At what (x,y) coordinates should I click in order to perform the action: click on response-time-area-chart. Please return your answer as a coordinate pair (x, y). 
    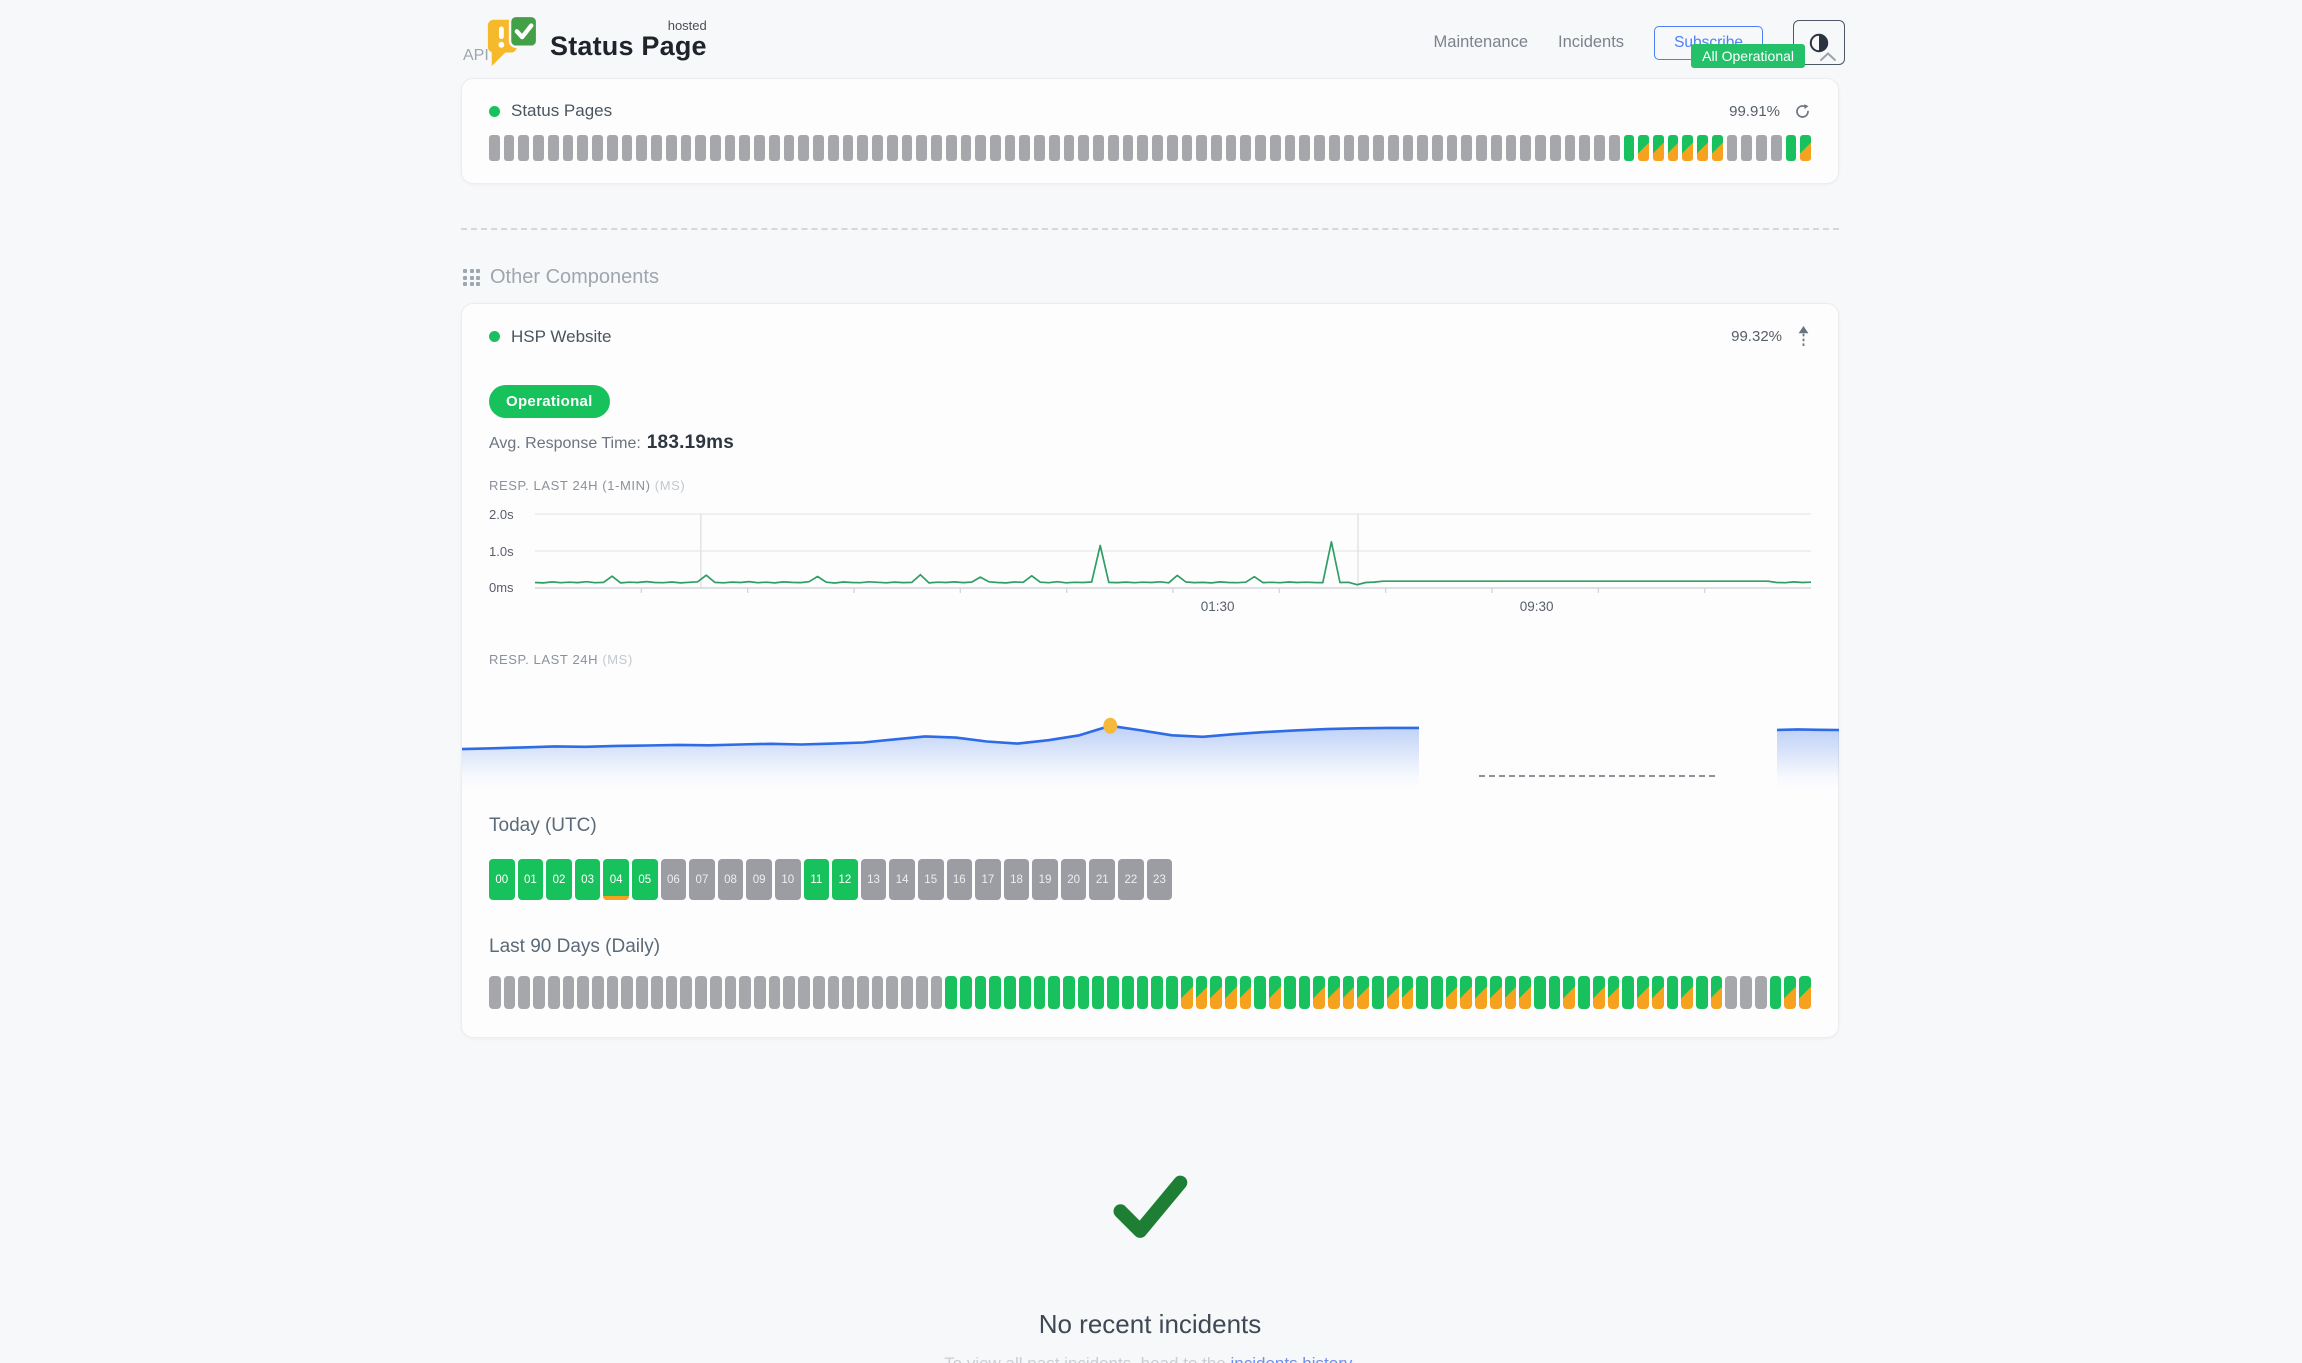
    Looking at the image, I should click on (1150, 739).